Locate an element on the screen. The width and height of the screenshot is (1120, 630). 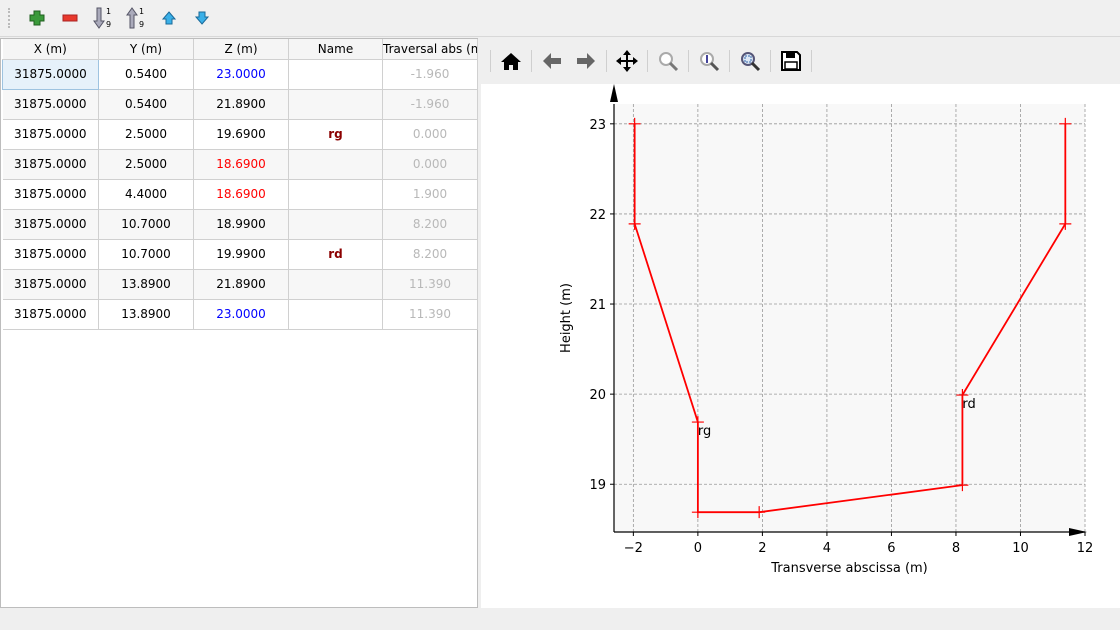
home-button is located at coordinates (511, 61).